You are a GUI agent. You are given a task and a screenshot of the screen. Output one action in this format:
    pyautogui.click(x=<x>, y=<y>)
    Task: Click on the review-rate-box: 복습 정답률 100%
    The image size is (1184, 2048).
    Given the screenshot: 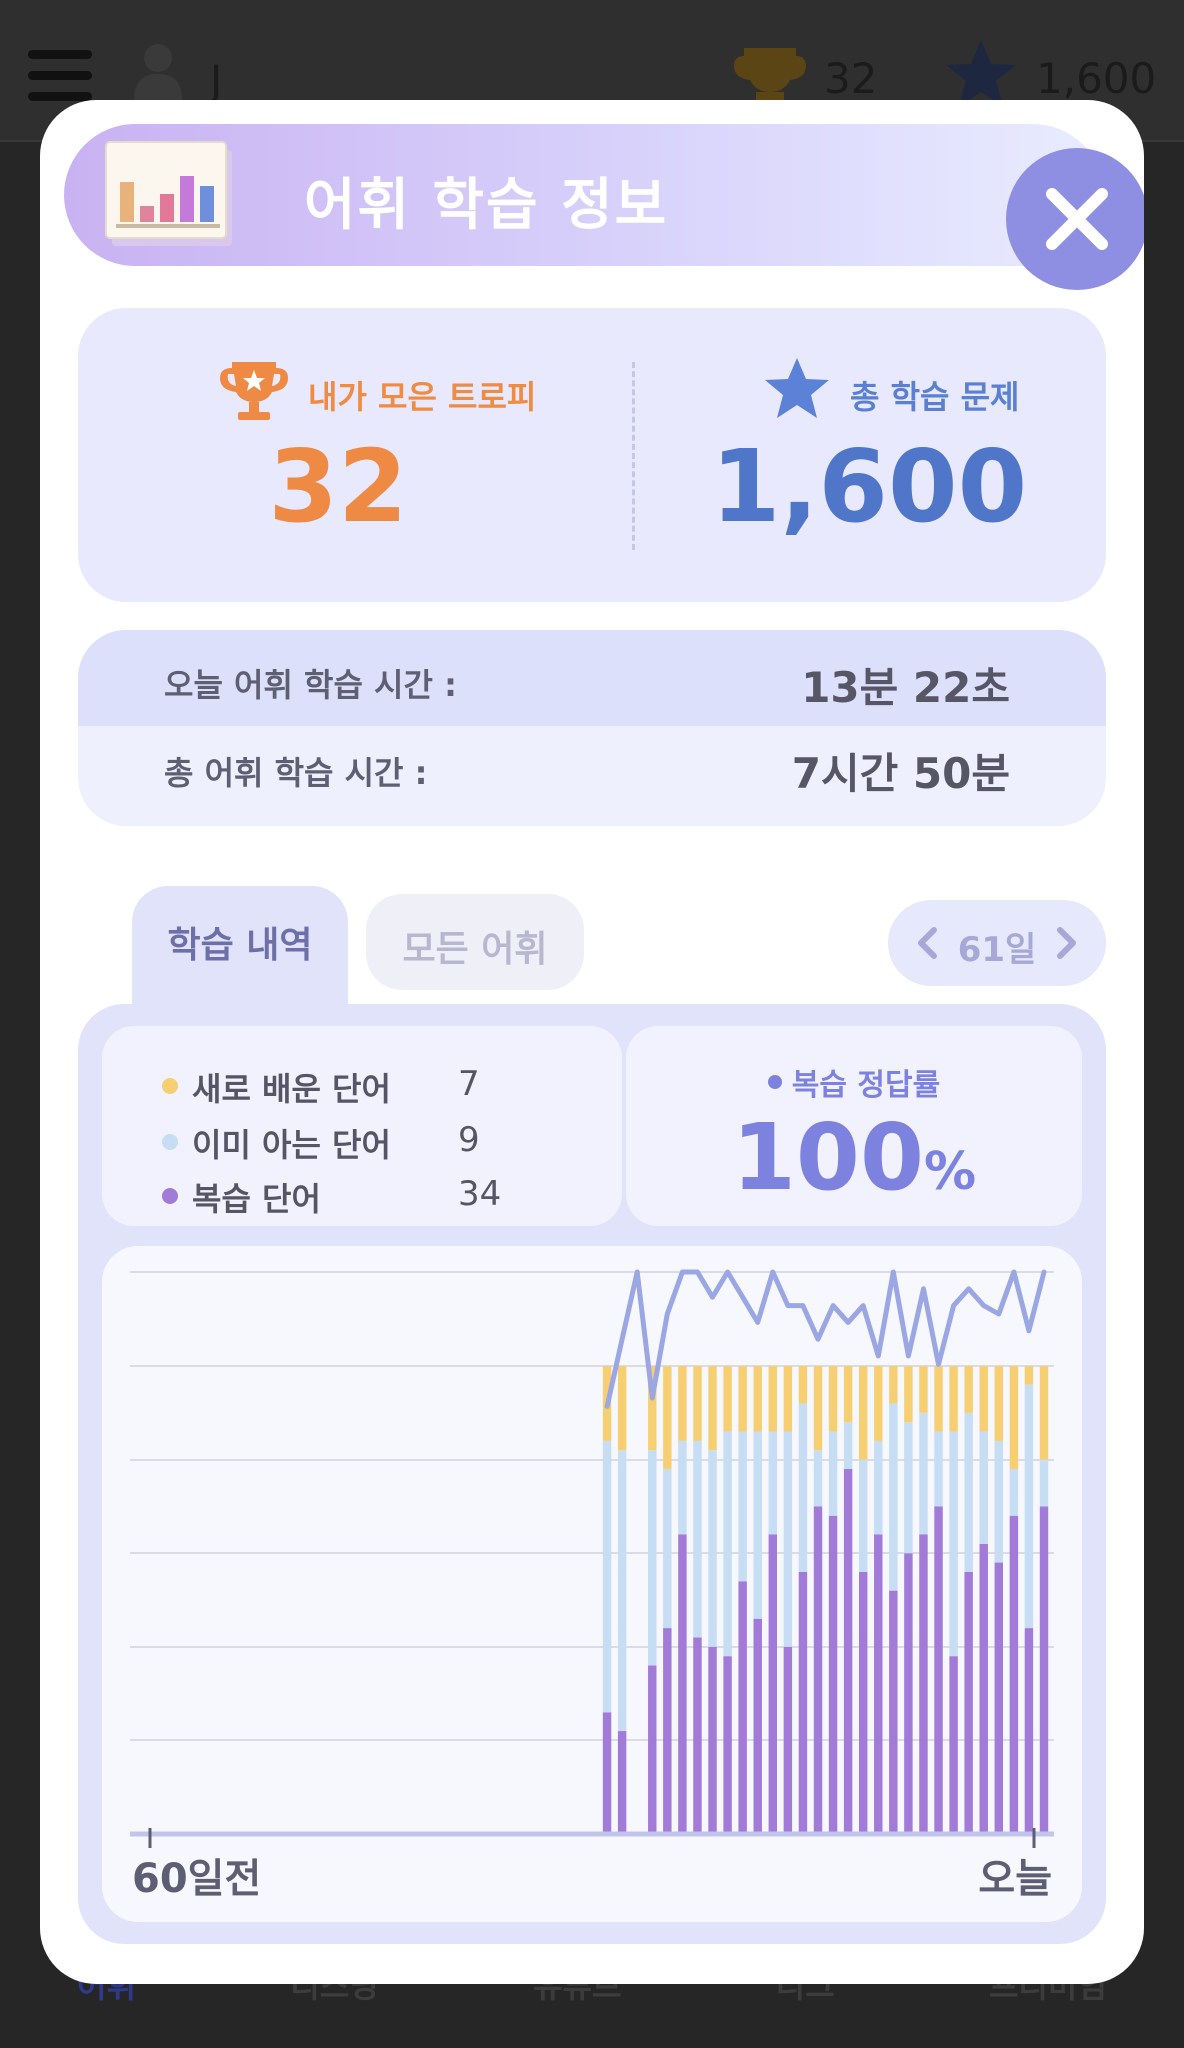 What is the action you would take?
    pyautogui.click(x=854, y=1126)
    